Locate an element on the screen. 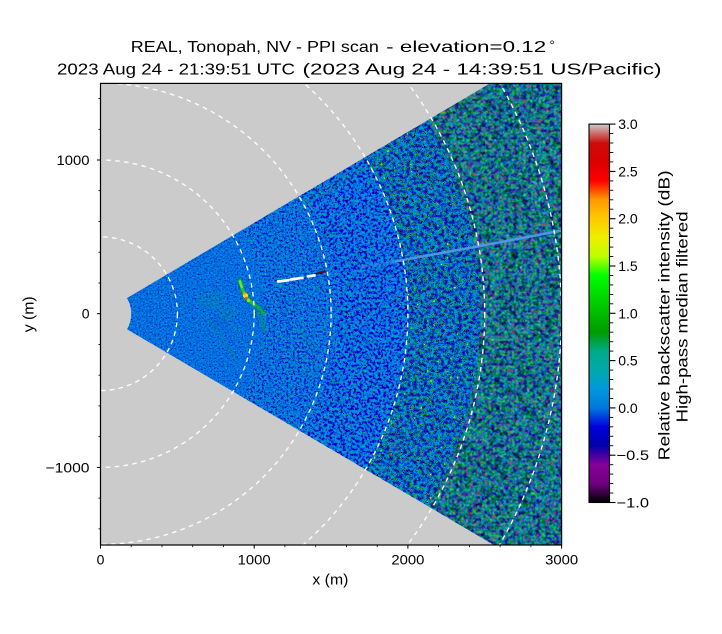 Image resolution: width=722 pixels, height=634 pixels. svg-text: y (m) is located at coordinates (29, 314).